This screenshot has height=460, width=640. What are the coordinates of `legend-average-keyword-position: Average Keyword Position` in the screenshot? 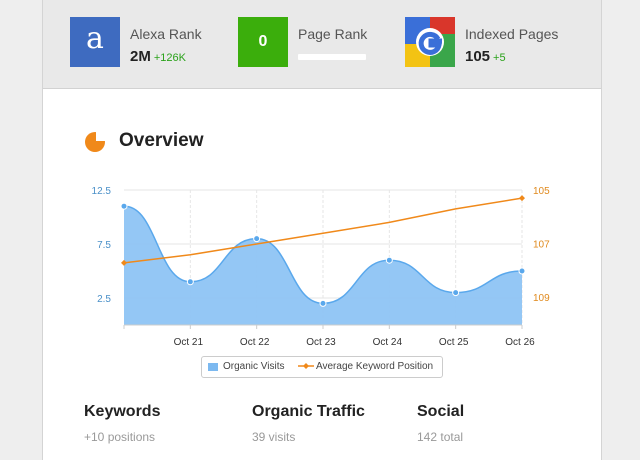 It's located at (375, 366).